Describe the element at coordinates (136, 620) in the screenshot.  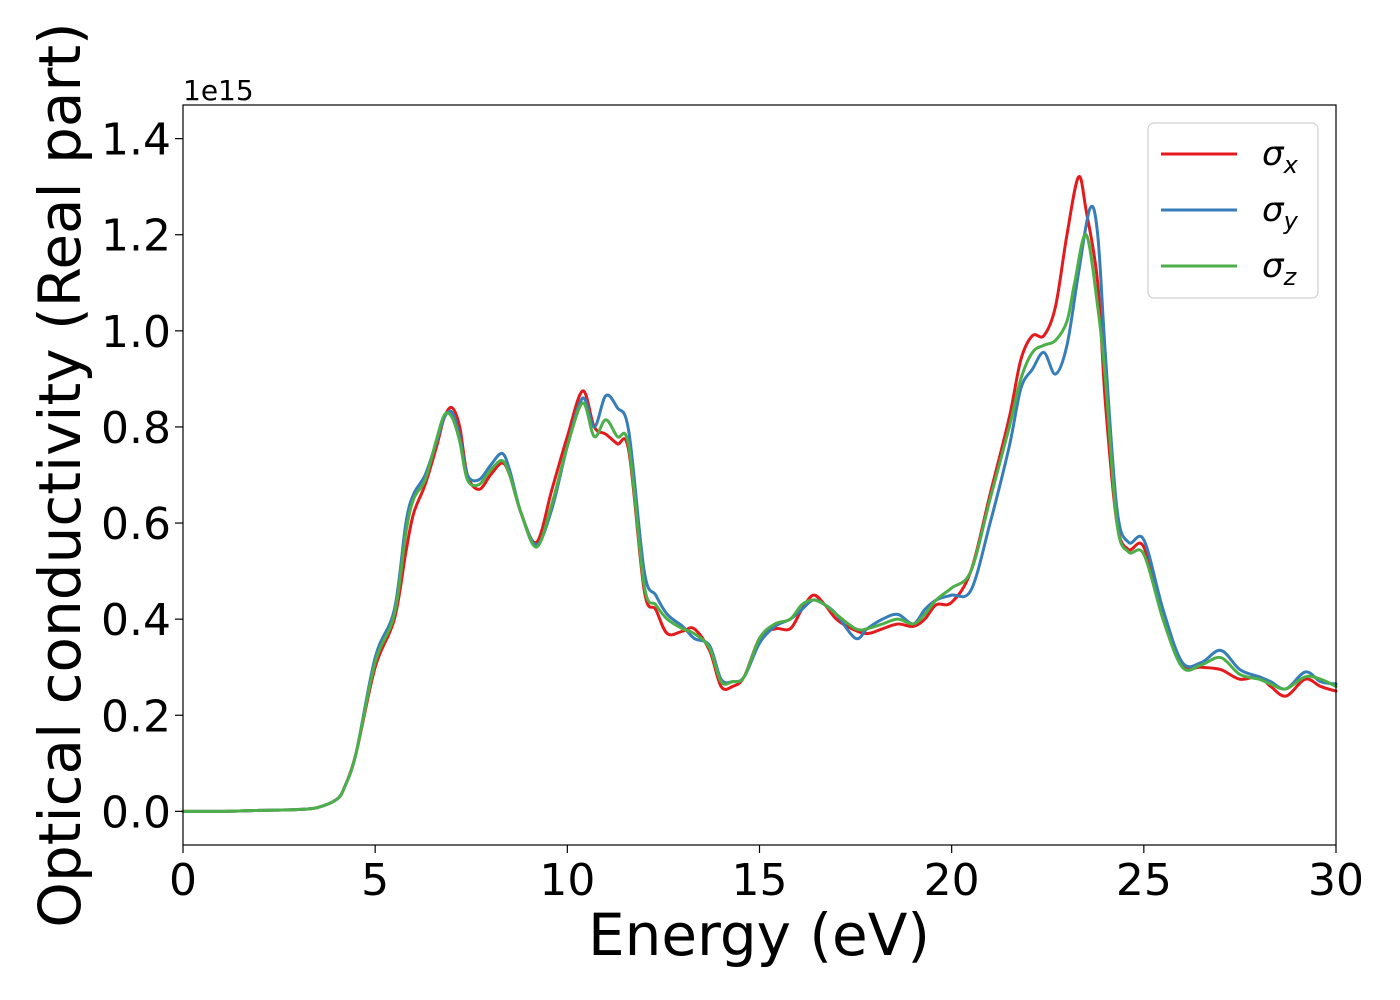
I see `y-tick-label: 0.4` at that location.